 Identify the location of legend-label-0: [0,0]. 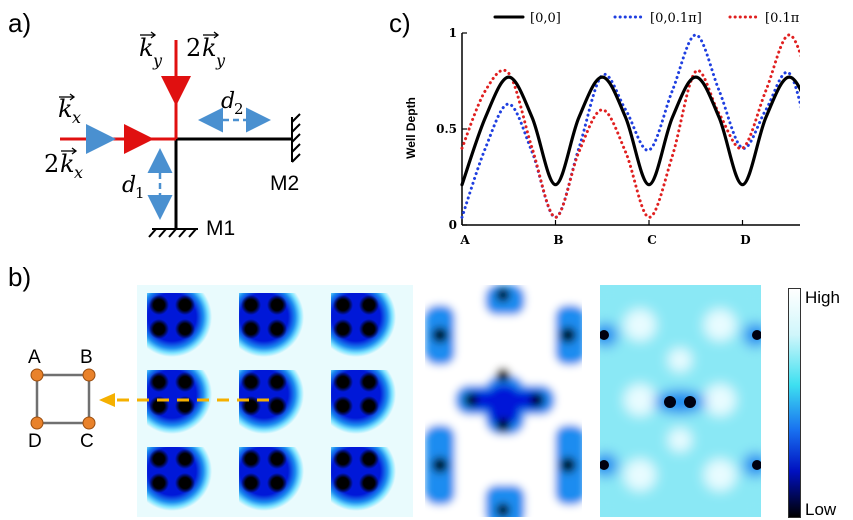
(545, 18).